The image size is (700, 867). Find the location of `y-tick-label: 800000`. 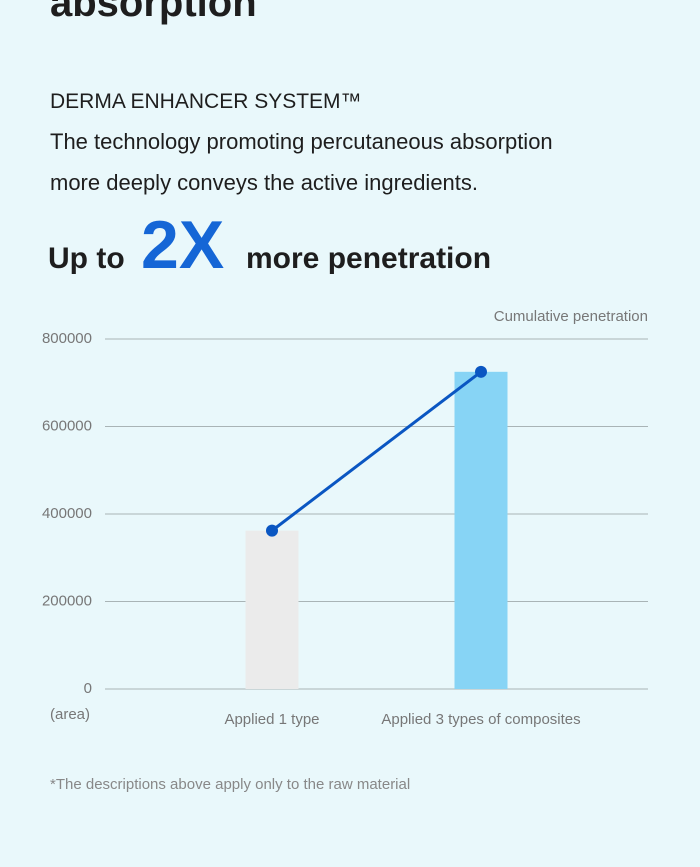

y-tick-label: 800000 is located at coordinates (67, 338).